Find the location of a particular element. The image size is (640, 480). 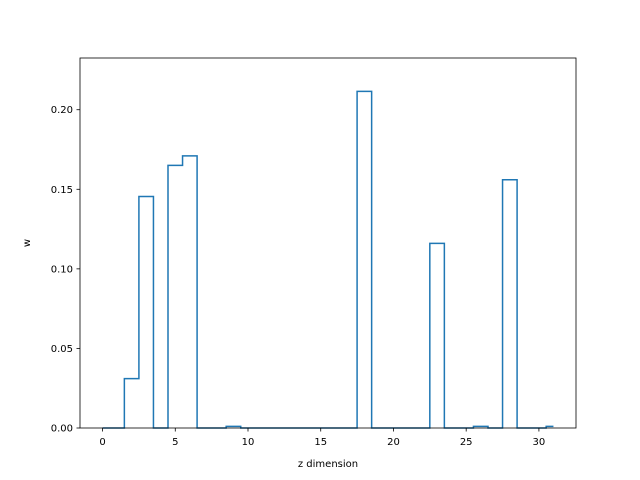

y-tick-label: 0.10 is located at coordinates (62, 269).